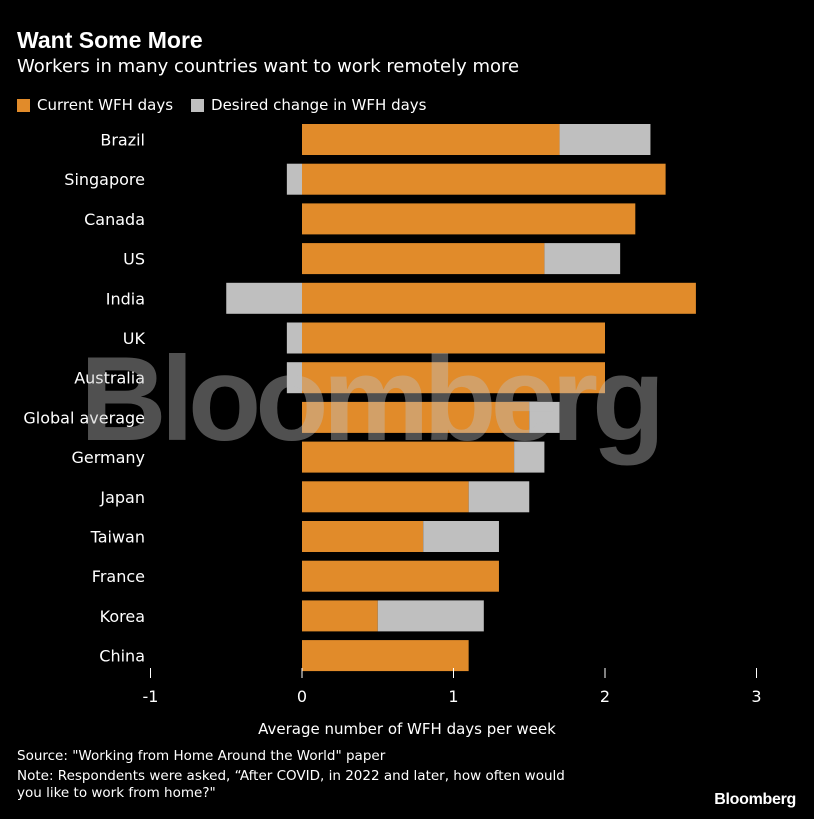 The width and height of the screenshot is (814, 819). I want to click on x-tick-label: 2, so click(605, 696).